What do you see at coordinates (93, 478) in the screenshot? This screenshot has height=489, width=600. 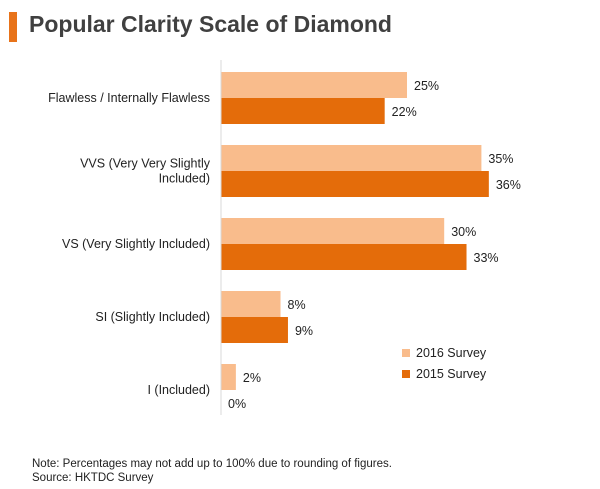 I see `source-text: Source: HKTDC Survey` at bounding box center [93, 478].